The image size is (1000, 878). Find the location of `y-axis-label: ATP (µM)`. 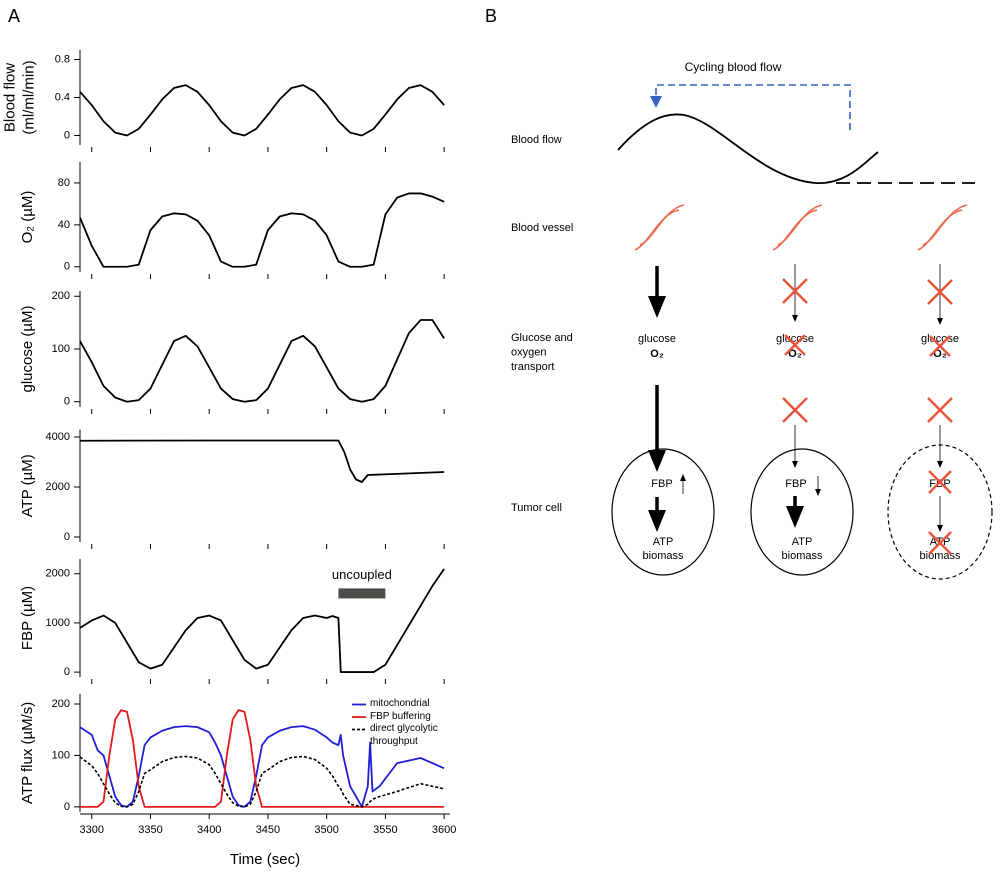

y-axis-label: ATP (µM) is located at coordinates (27, 485).